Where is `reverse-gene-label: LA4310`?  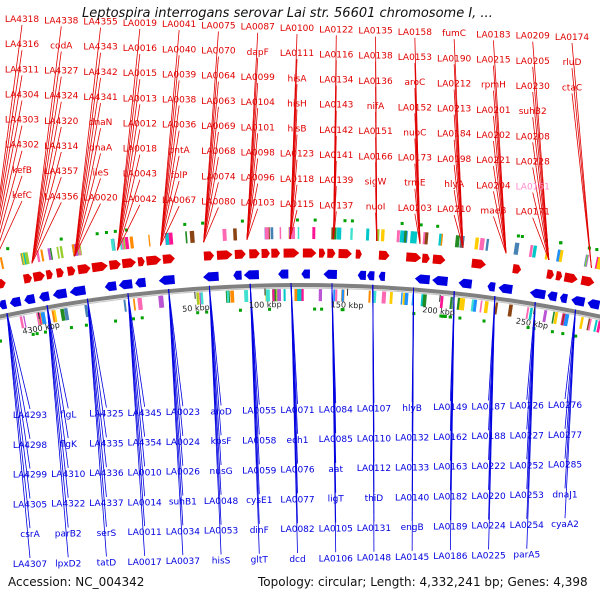
reverse-gene-label: LA4310 is located at coordinates (68, 475).